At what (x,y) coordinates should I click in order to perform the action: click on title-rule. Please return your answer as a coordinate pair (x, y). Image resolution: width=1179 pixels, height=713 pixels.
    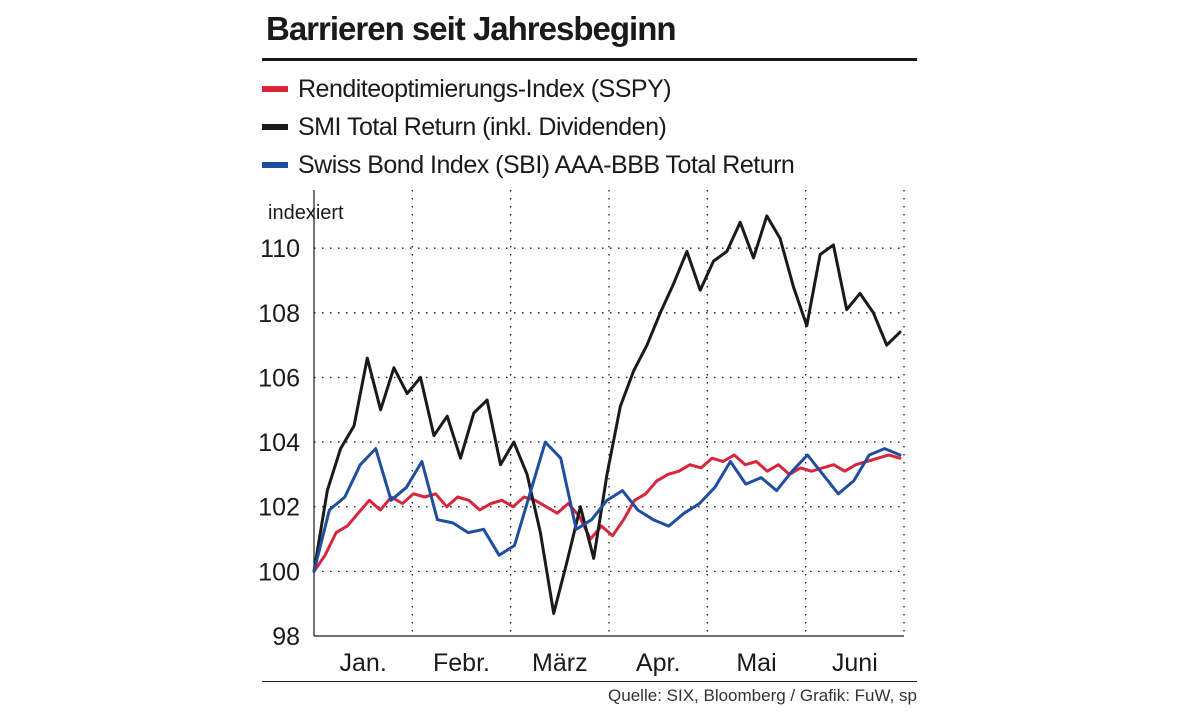
    Looking at the image, I should click on (589, 59).